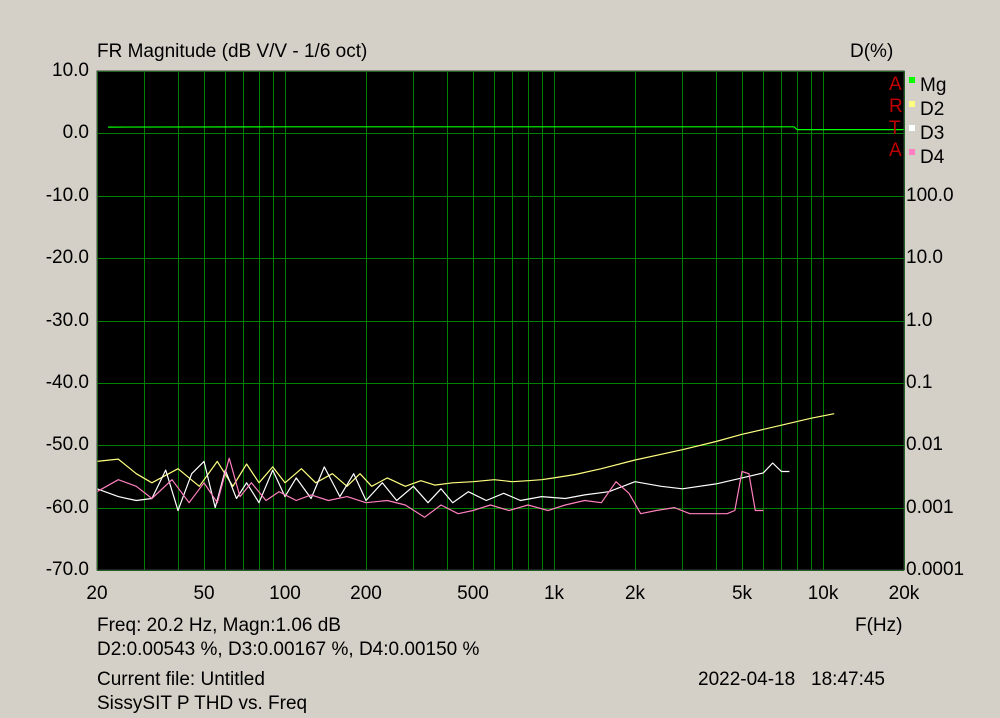 This screenshot has height=718, width=1000. I want to click on y2-tick-label: 0.001, so click(930, 507).